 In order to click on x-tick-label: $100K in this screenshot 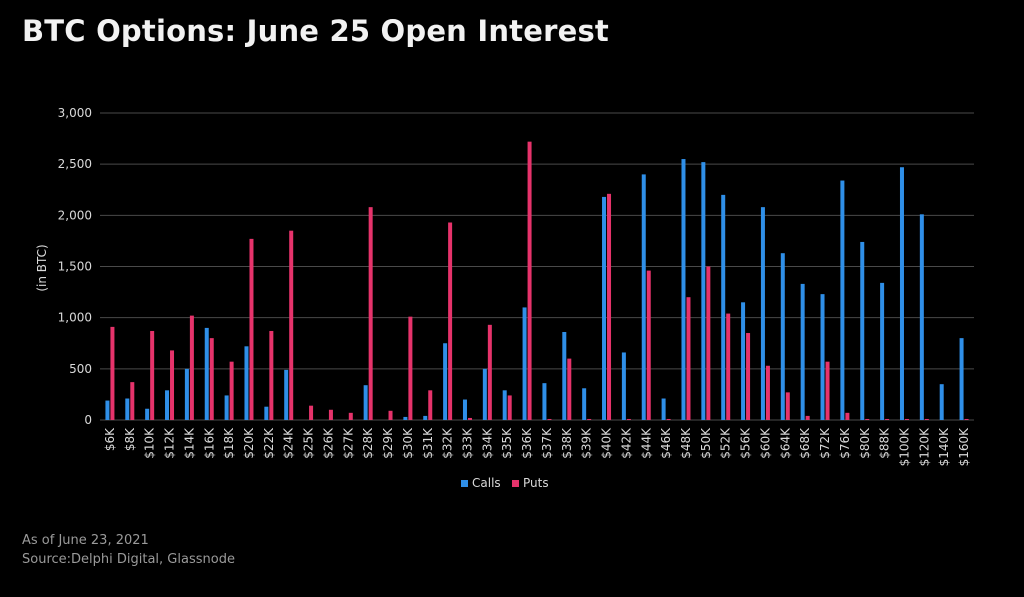, I will do `click(904, 447)`.